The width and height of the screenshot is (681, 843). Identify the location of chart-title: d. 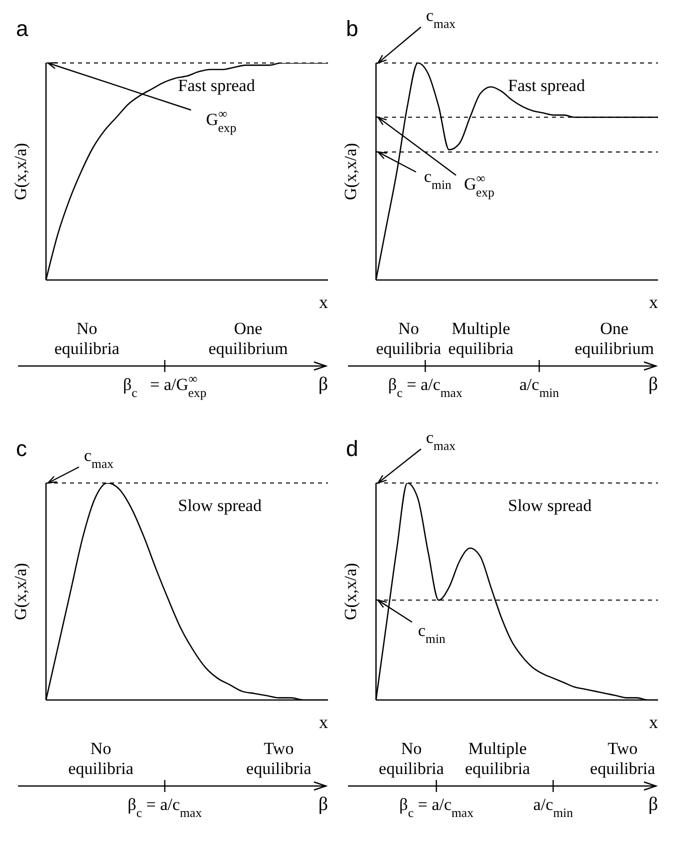
(352, 449).